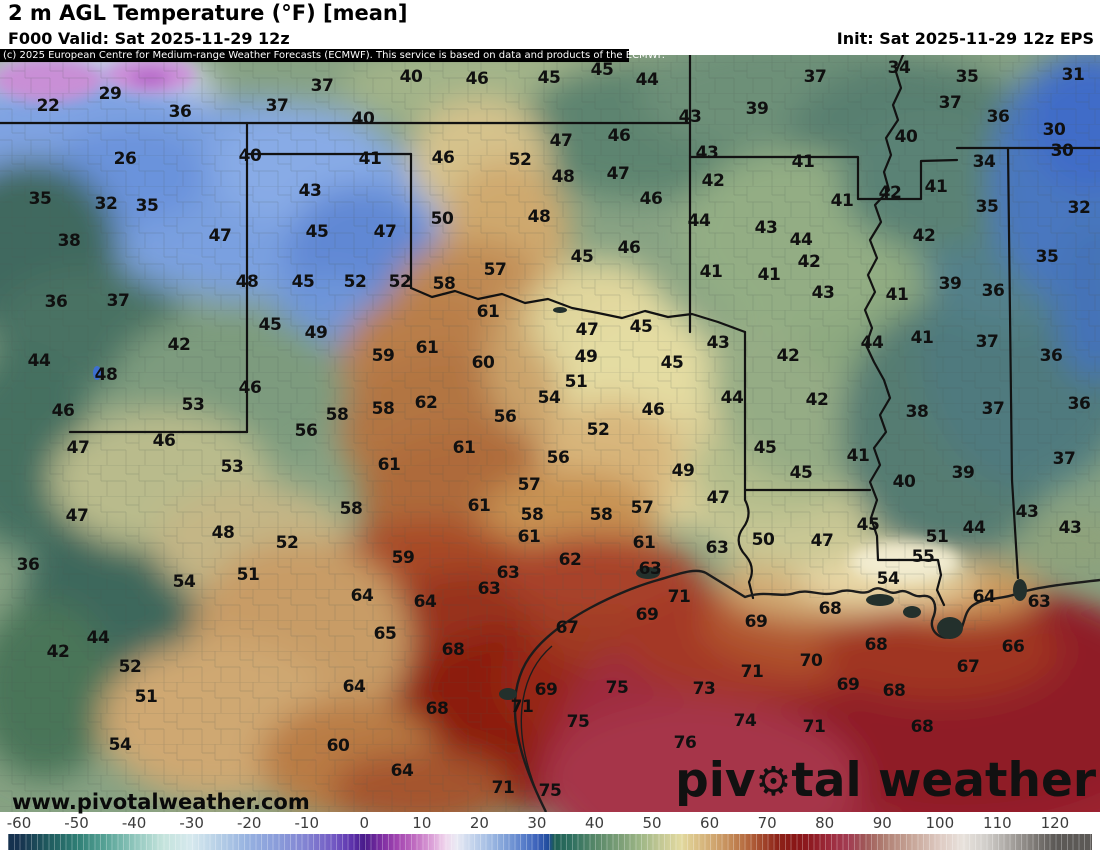 This screenshot has height=850, width=1100. What do you see at coordinates (19, 823) in the screenshot?
I see `colorbar-tick: -60` at bounding box center [19, 823].